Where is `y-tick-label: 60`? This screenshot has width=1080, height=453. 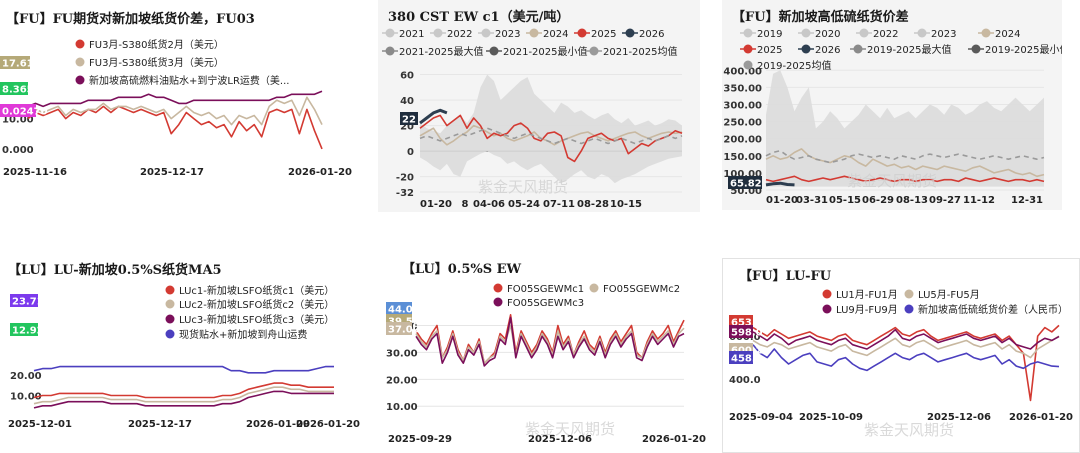
y-tick-label: 60 is located at coordinates (407, 76).